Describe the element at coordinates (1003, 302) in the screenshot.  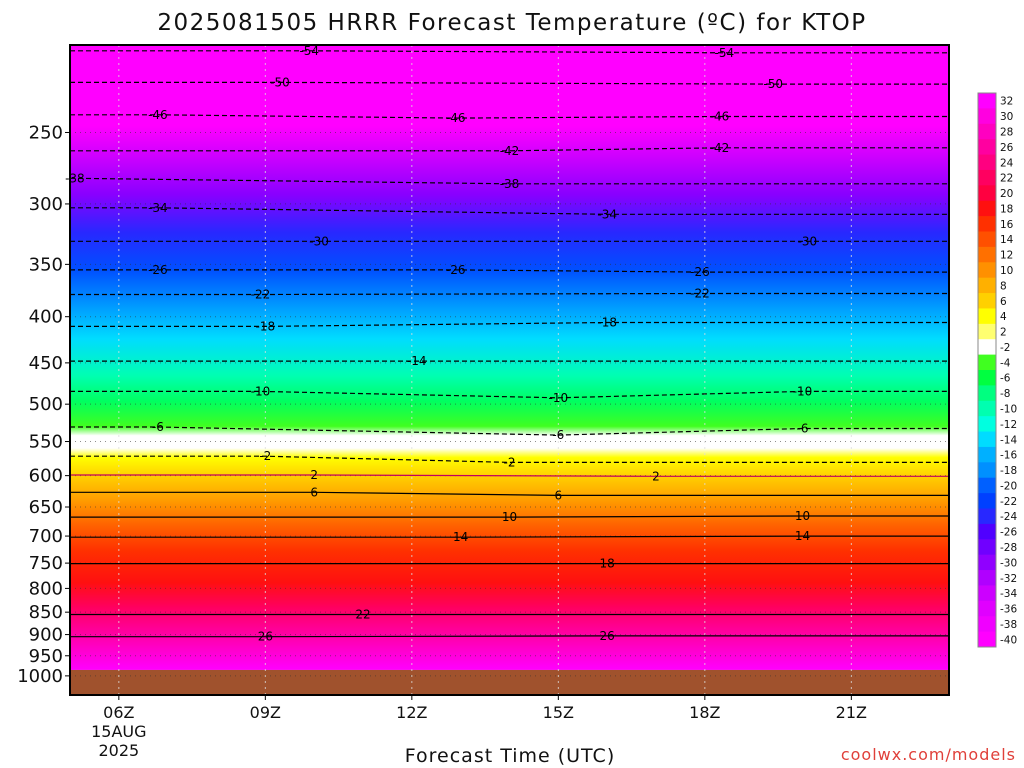
I see `colorbar-label: 6` at that location.